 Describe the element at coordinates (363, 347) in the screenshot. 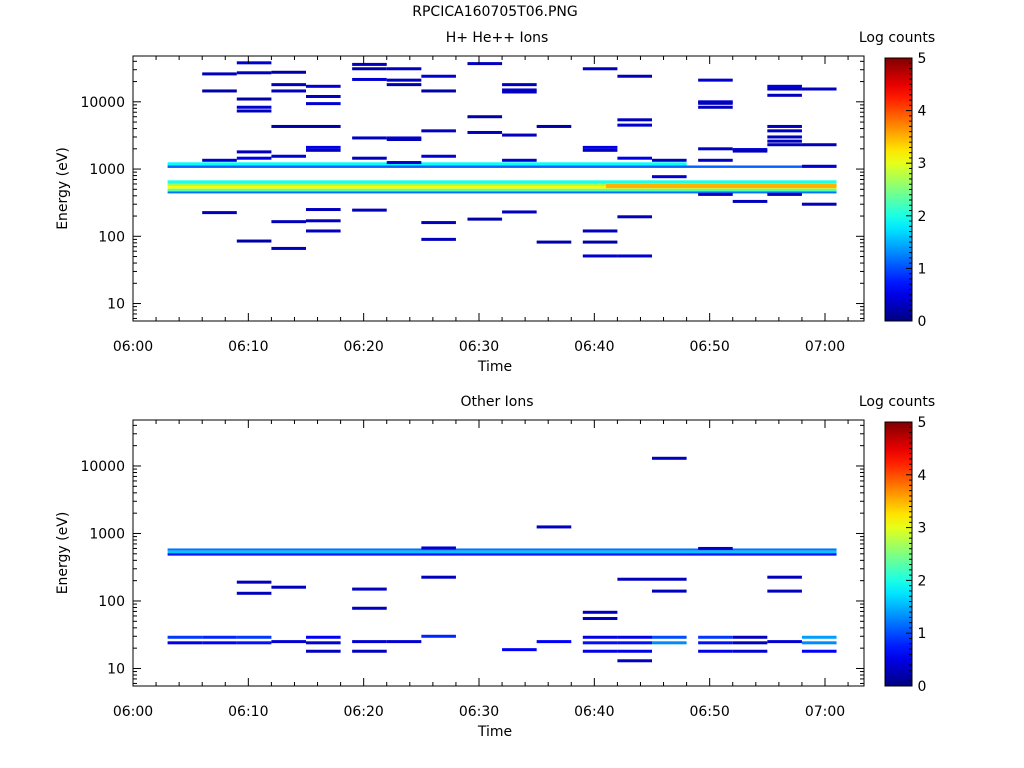

I see `x-tick-label: 06:20` at that location.